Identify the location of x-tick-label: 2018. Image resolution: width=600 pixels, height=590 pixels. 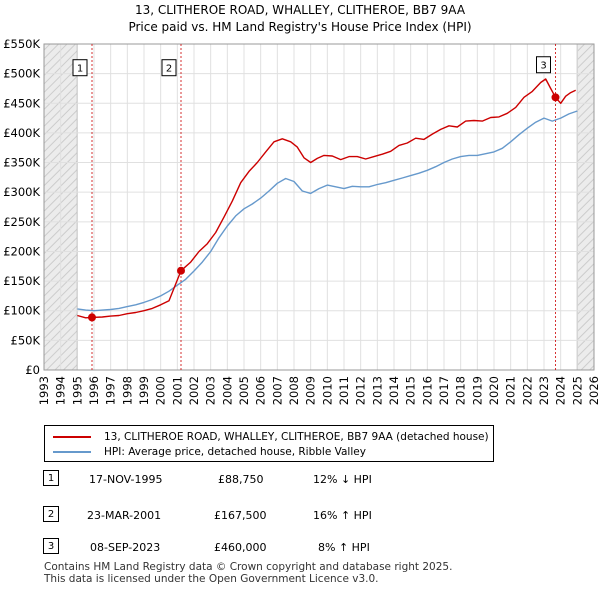
(461, 390).